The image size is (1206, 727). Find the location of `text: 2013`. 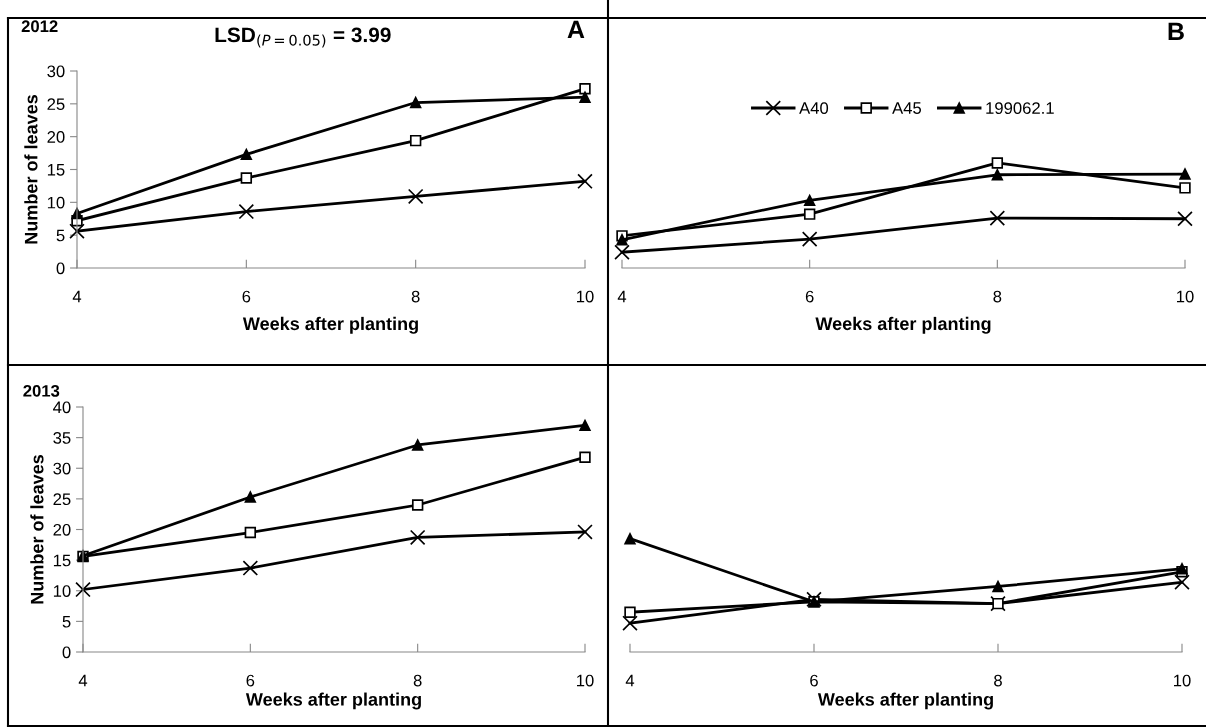

text: 2013 is located at coordinates (41, 390).